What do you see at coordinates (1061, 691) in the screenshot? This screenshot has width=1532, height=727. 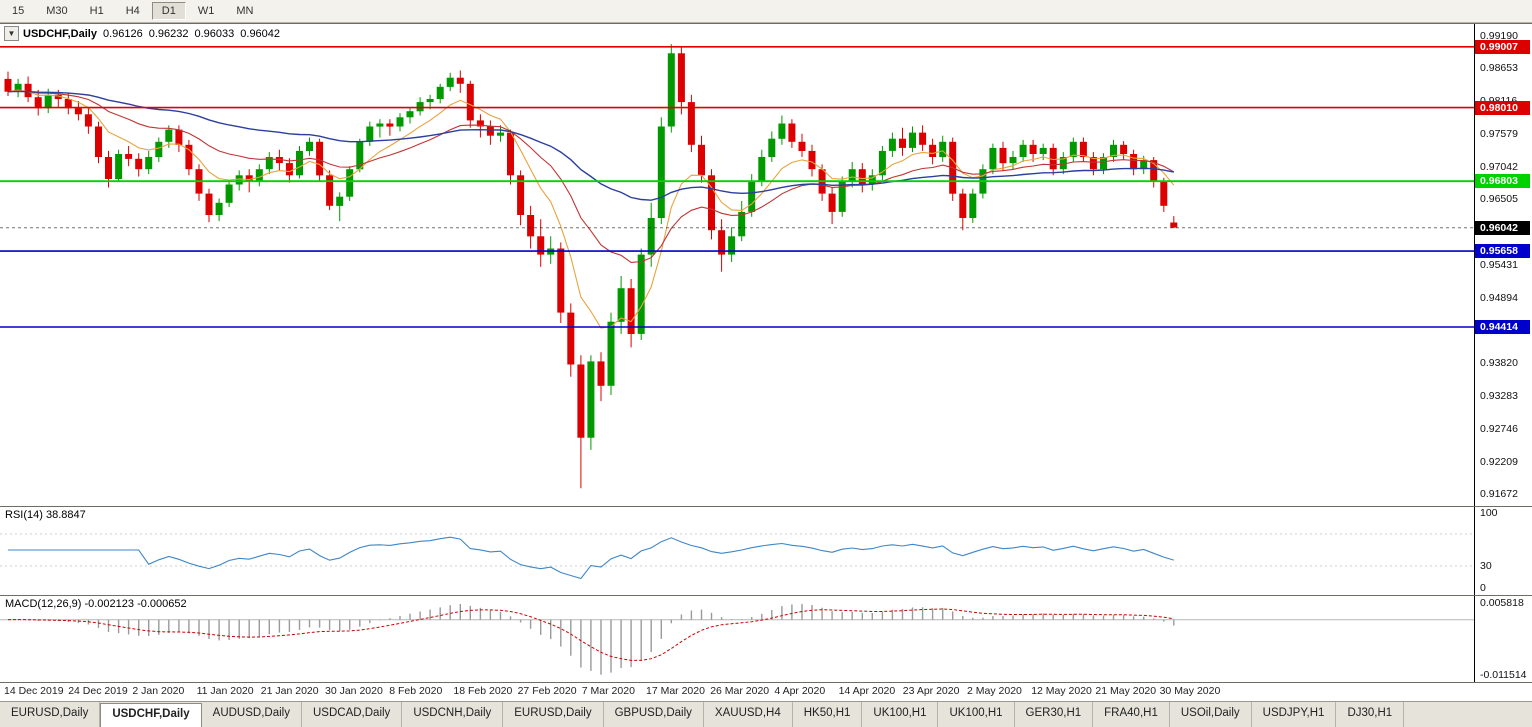 I see `x-axis-date-label: 12 May 2020` at bounding box center [1061, 691].